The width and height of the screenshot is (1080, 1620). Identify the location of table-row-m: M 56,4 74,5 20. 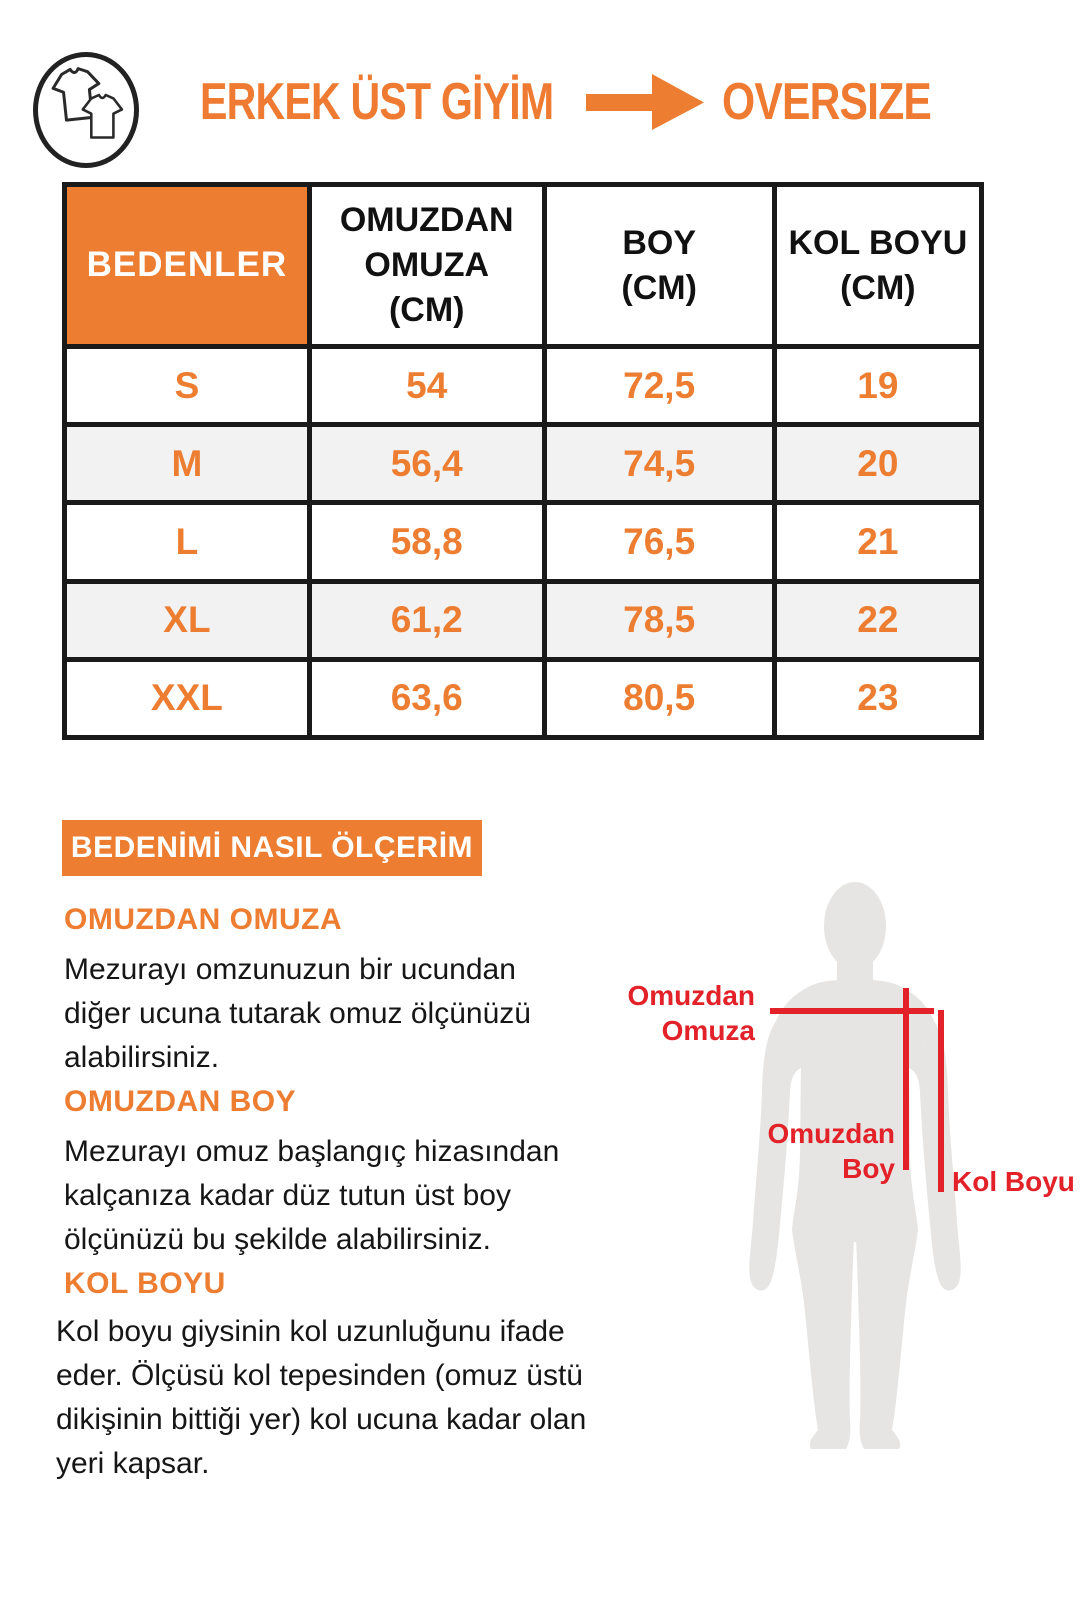
(523, 464).